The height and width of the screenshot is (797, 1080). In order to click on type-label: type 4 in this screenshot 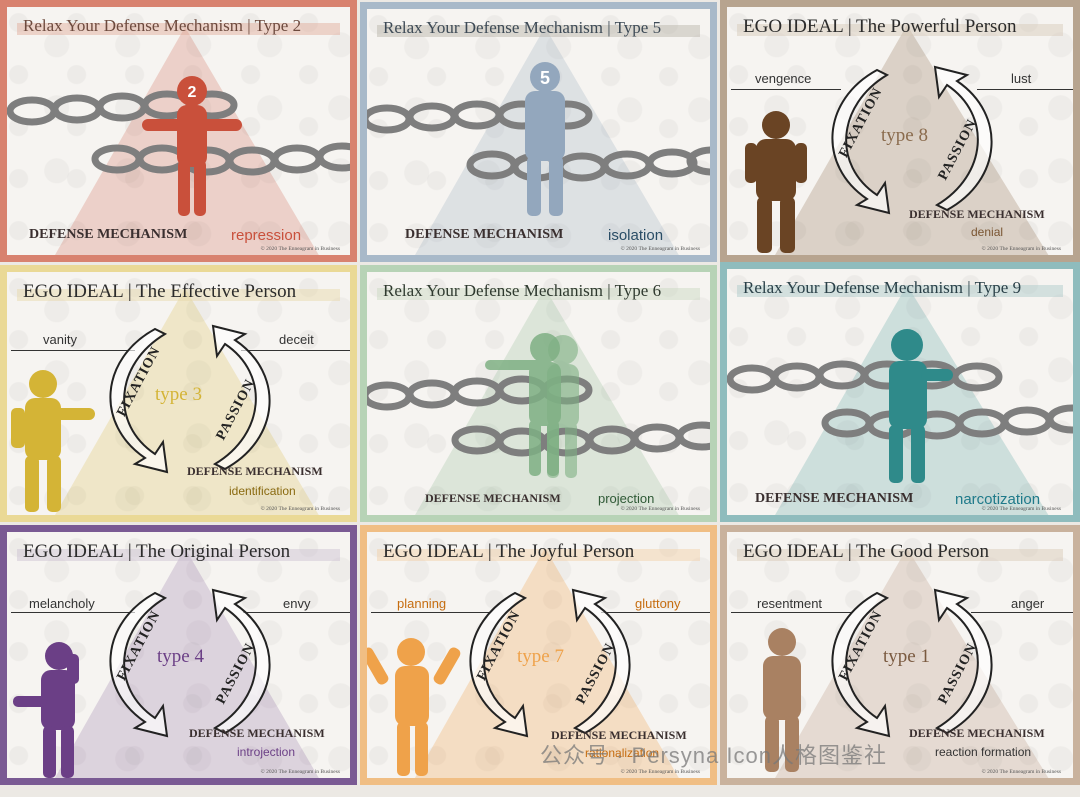, I will do `click(180, 656)`.